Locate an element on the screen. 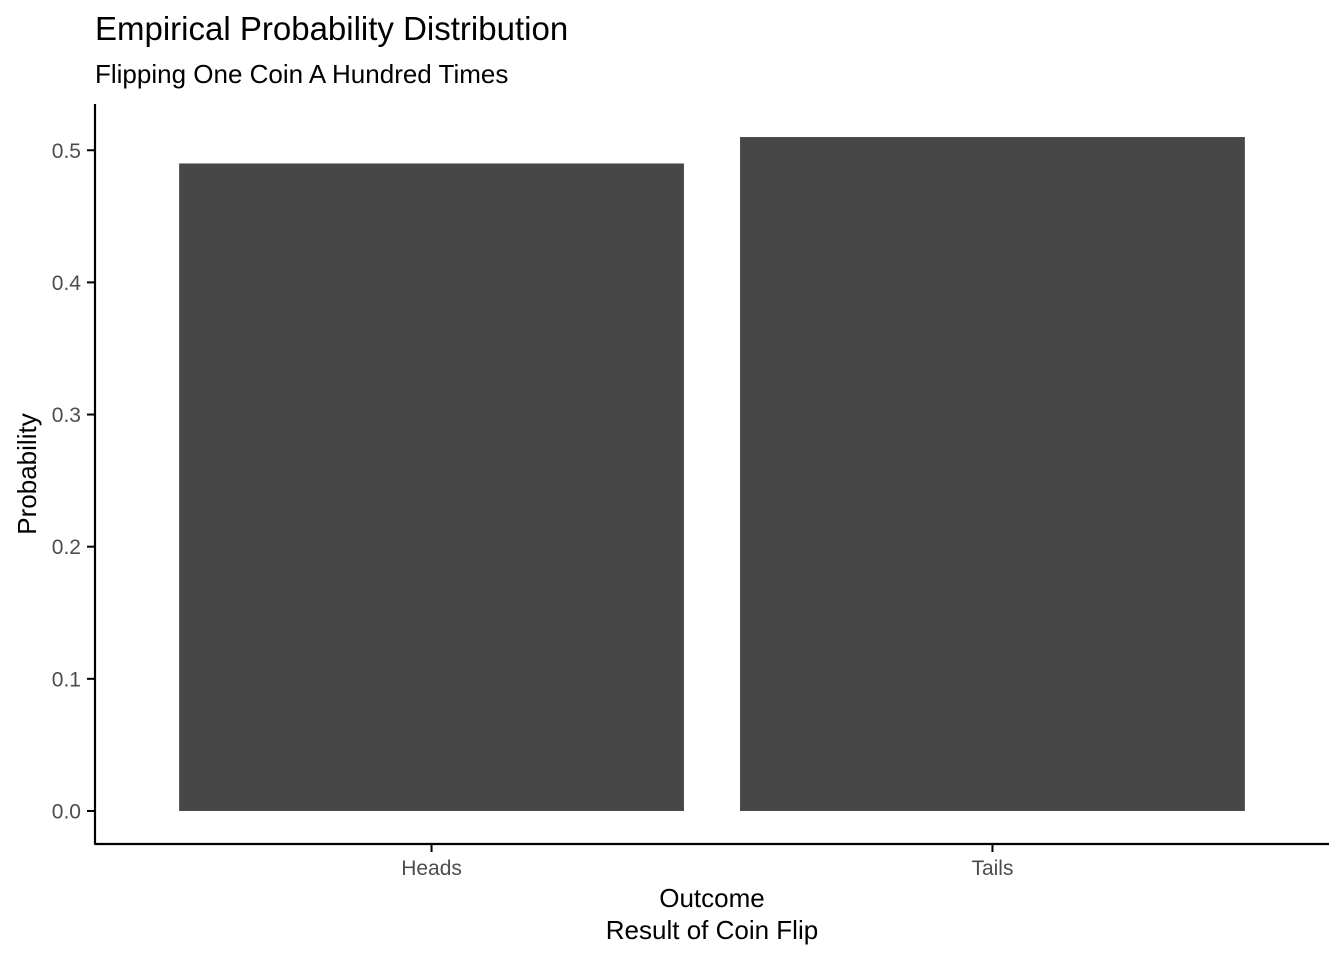 This screenshot has height=960, width=1344. chart-title: Empirical Probability Distribution is located at coordinates (331, 28).